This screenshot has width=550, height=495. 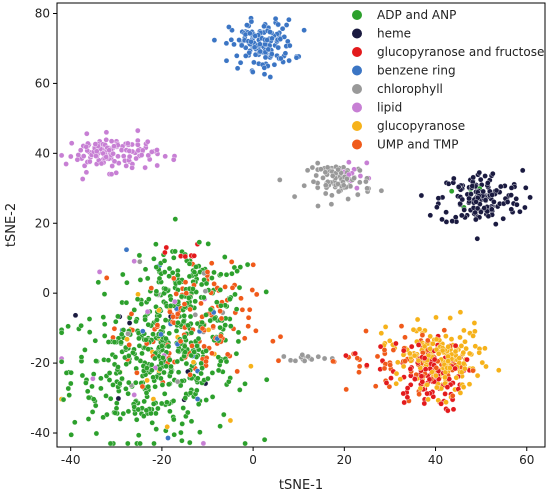 What do you see at coordinates (11, 225) in the screenshot?
I see `y-axis-label: tSNE-2` at bounding box center [11, 225].